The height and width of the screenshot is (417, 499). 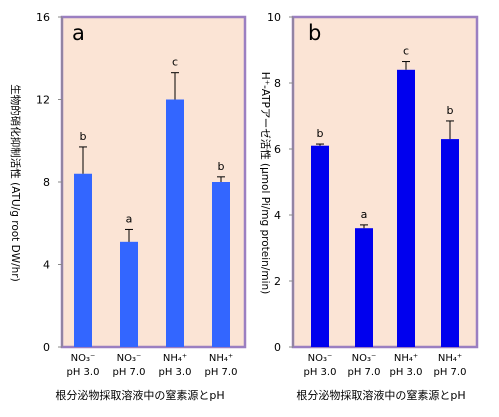 What do you see at coordinates (406, 51) in the screenshot?
I see `panel-b-significance-letter: c` at bounding box center [406, 51].